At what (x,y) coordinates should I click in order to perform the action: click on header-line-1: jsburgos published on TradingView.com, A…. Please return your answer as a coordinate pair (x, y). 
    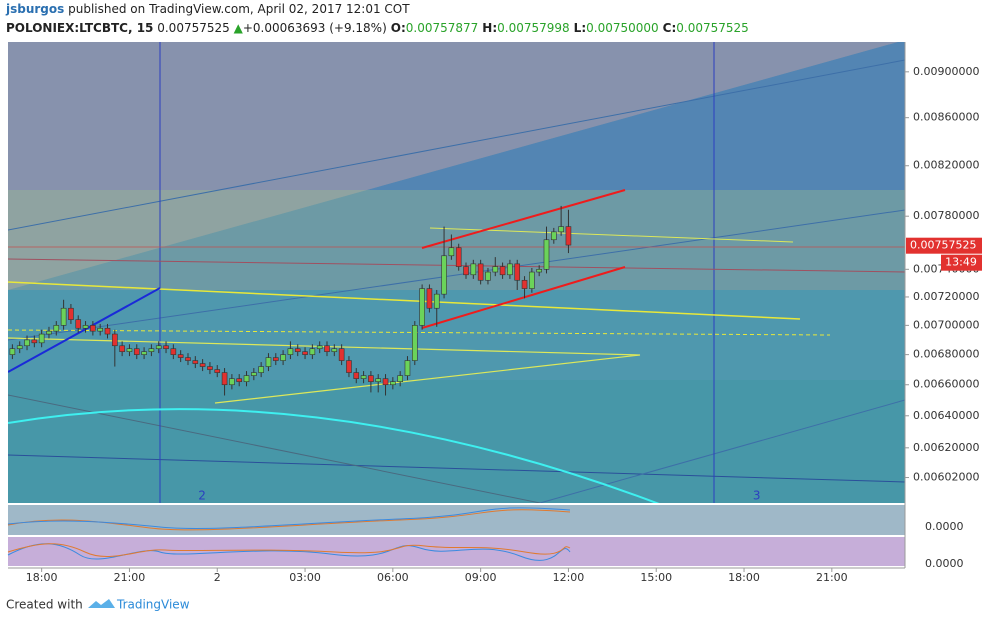
    Looking at the image, I should click on (208, 9).